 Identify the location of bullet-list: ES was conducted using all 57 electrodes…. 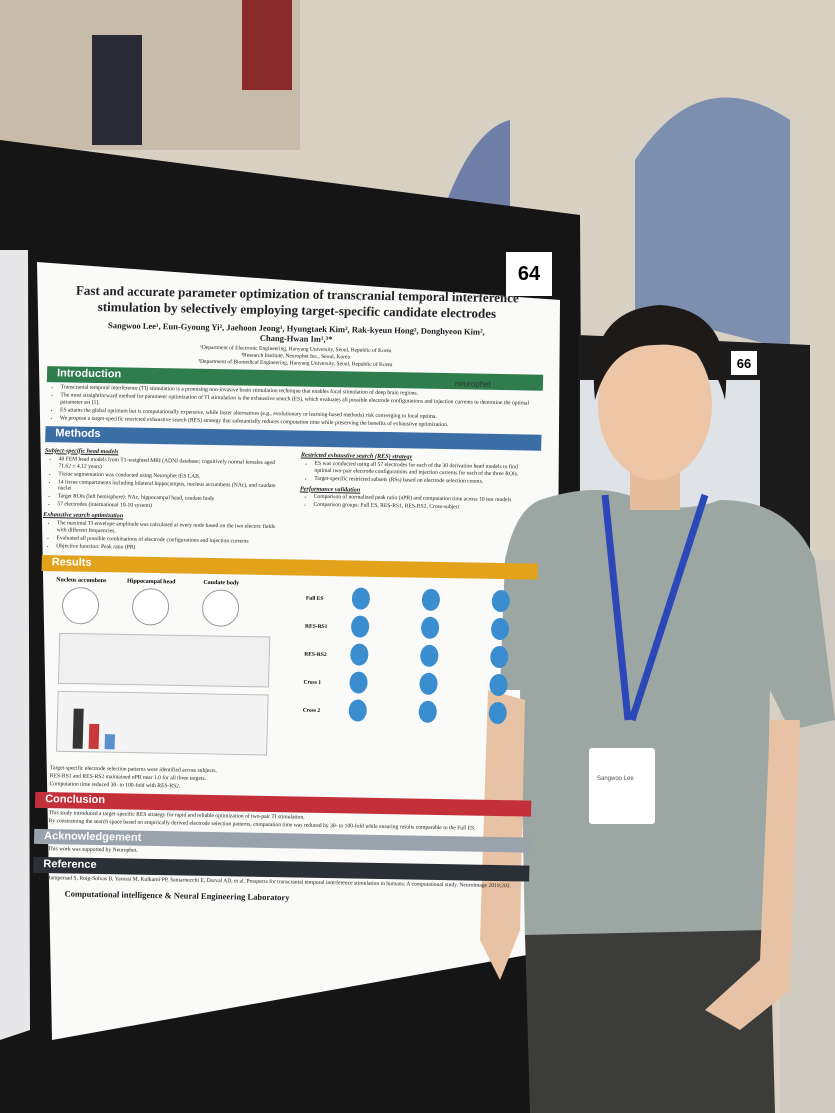
(420, 473).